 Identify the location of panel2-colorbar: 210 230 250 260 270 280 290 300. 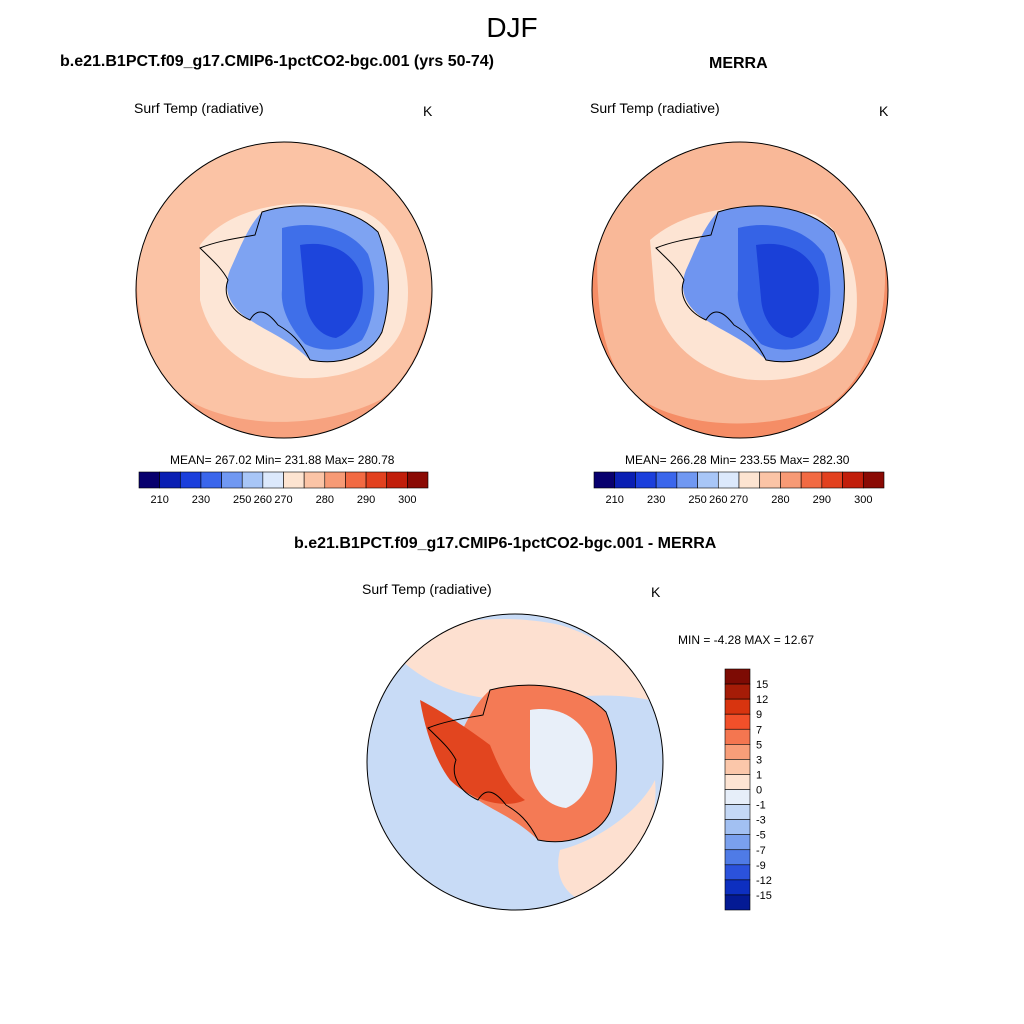
(739, 488).